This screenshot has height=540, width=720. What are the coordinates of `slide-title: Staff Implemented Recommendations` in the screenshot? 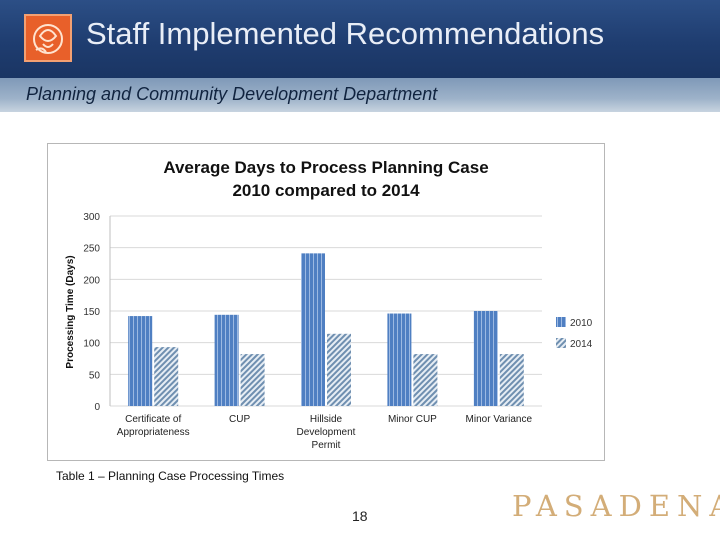 It's located at (345, 33).